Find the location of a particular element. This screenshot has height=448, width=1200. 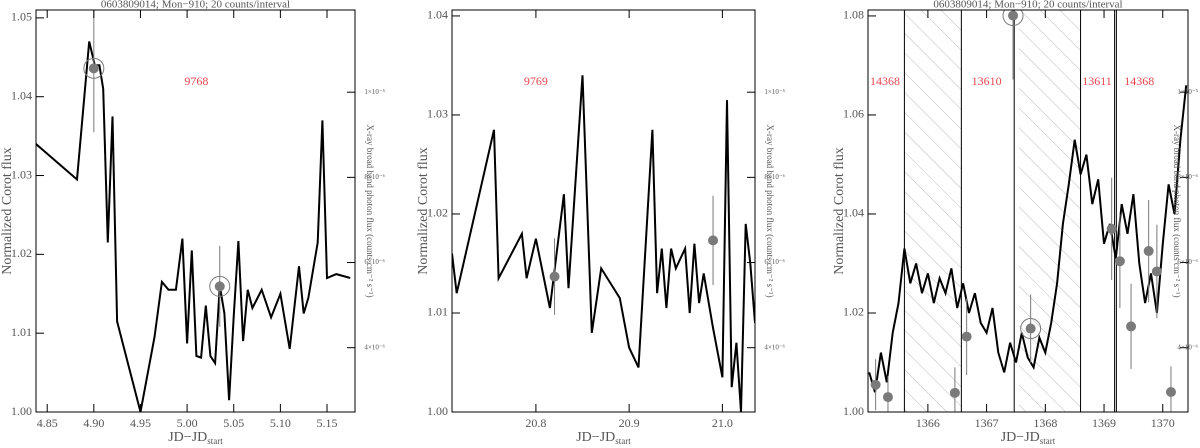

x-tick-label: 5.10 is located at coordinates (280, 423).